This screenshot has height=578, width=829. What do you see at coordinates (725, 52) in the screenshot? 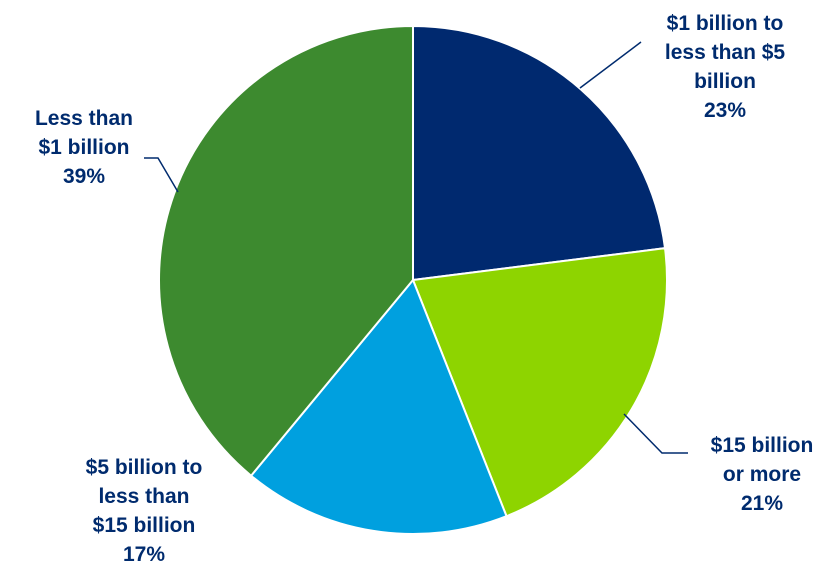
I see `slice-label-line-0-1: less than $5` at bounding box center [725, 52].